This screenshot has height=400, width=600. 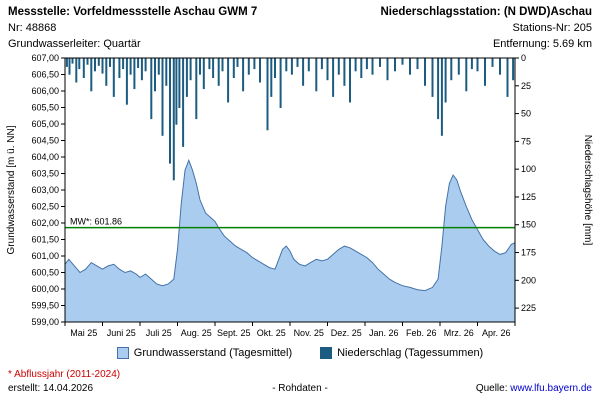 What do you see at coordinates (234, 333) in the screenshot?
I see `month-label: Sept. 25` at bounding box center [234, 333].